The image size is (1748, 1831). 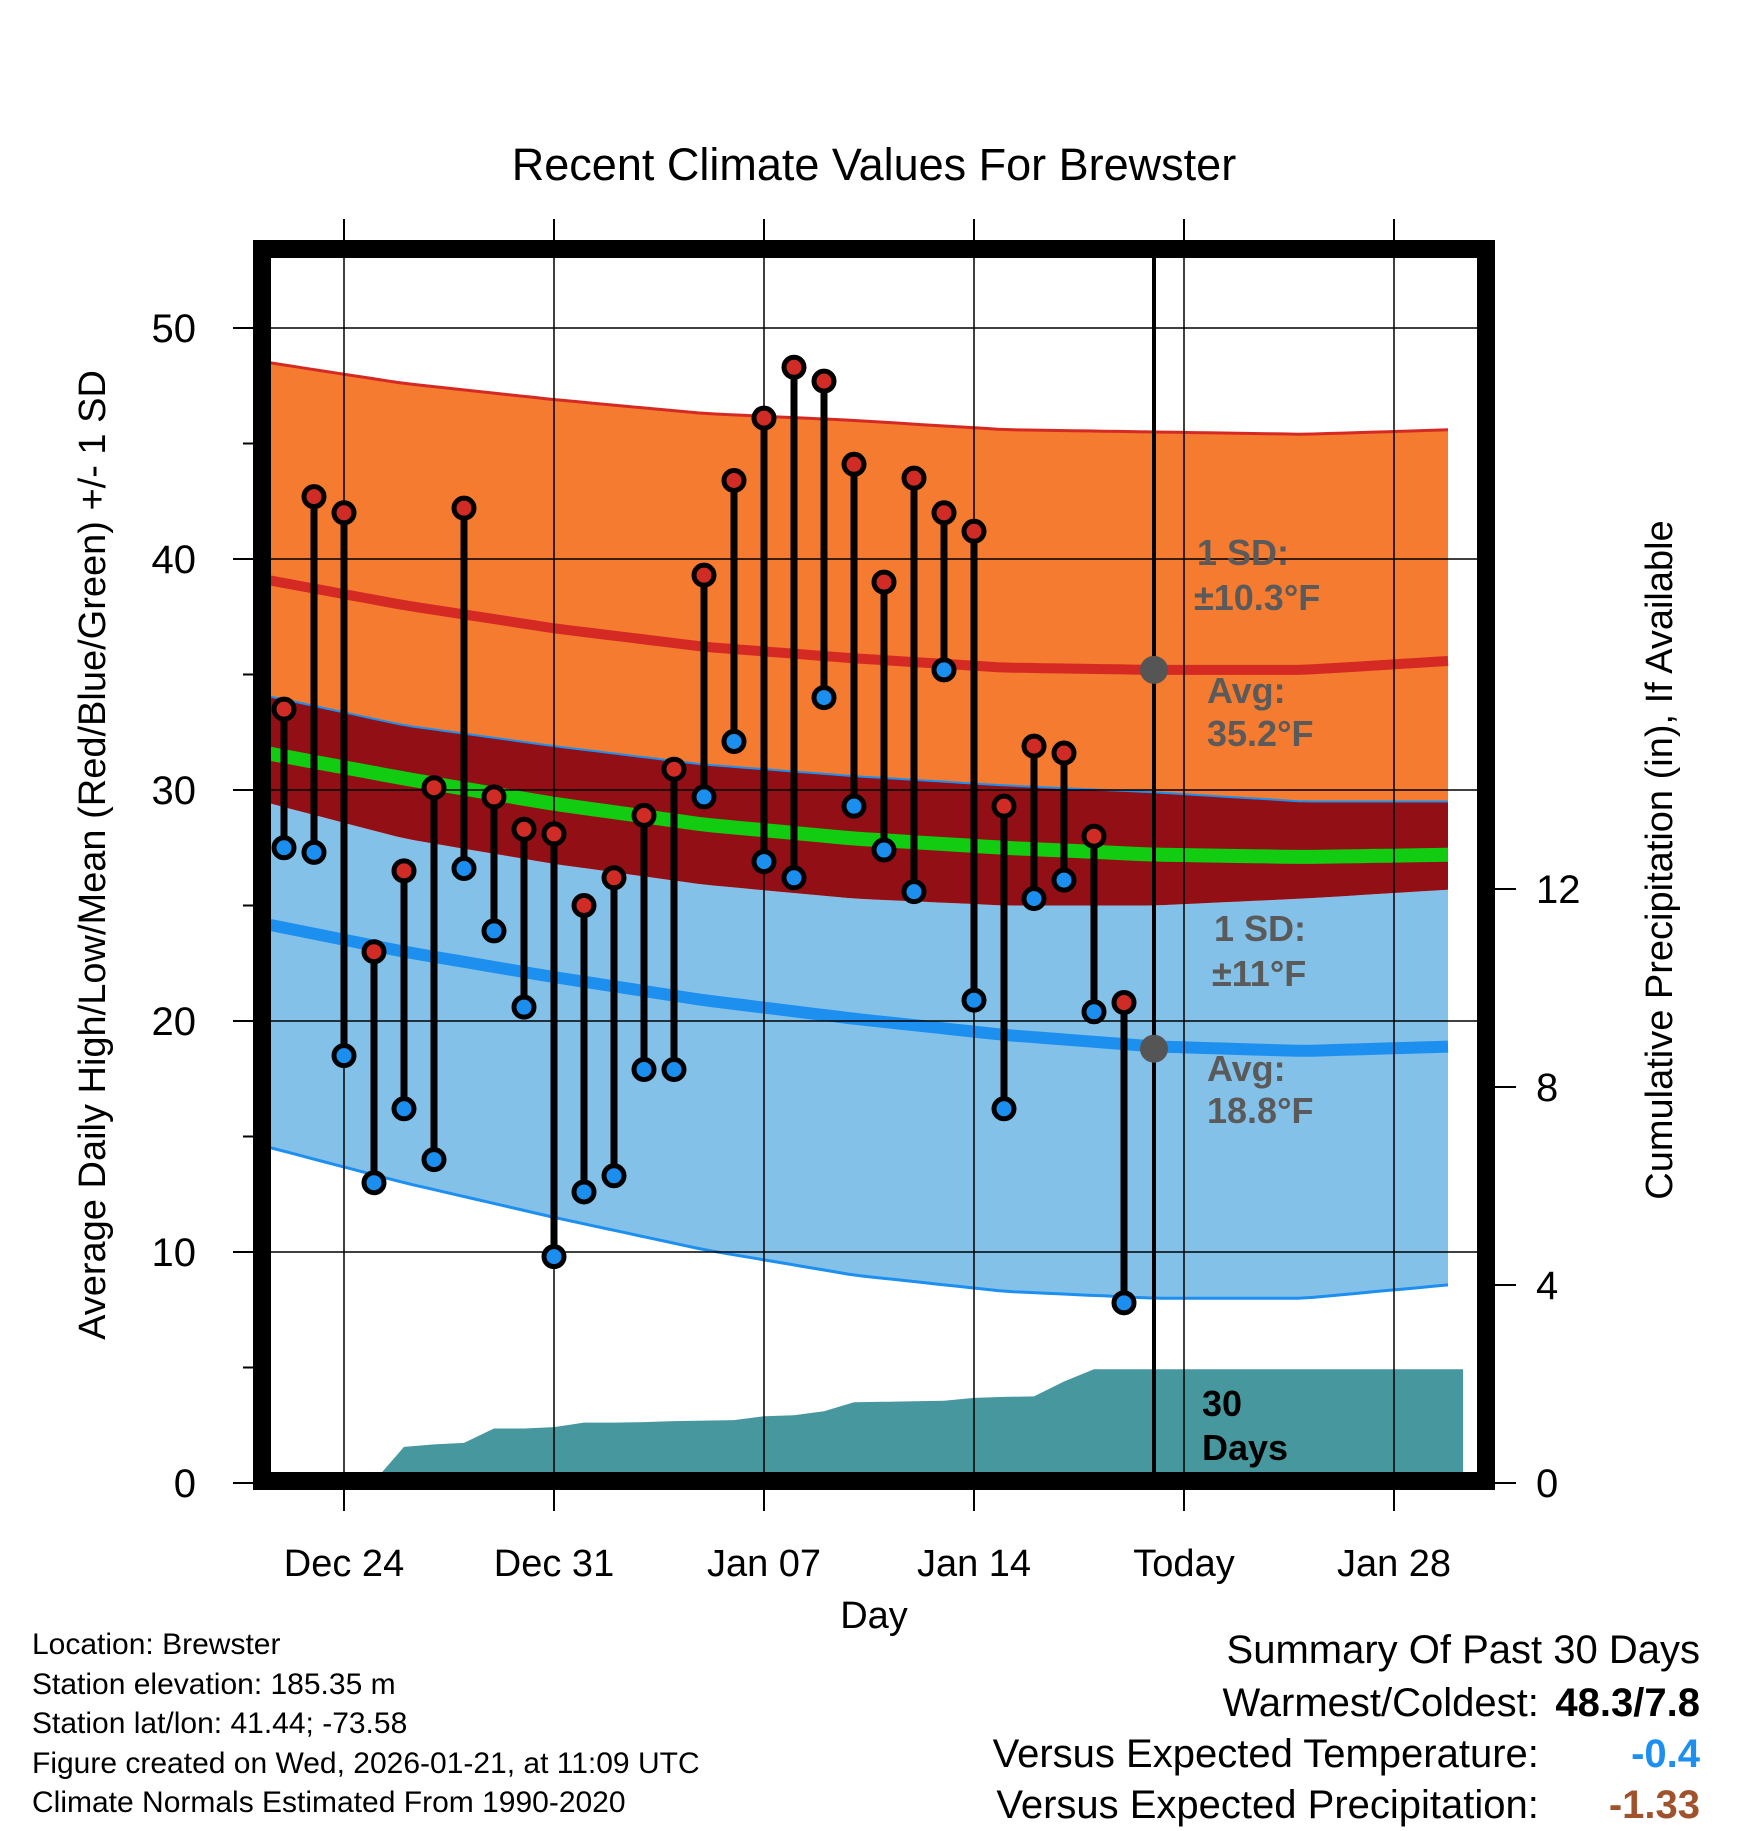 I want to click on y2-tick-label: 4, so click(x=1547, y=1286).